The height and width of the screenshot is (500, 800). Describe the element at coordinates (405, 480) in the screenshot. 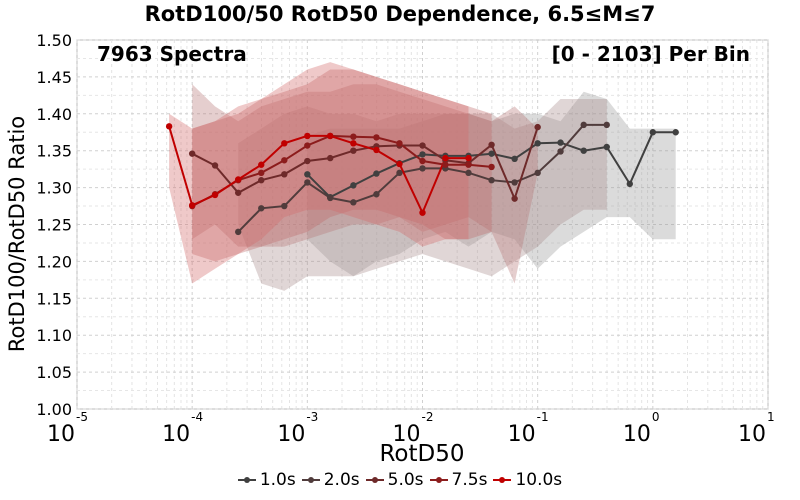

I see `legend-label: 5.0s` at that location.